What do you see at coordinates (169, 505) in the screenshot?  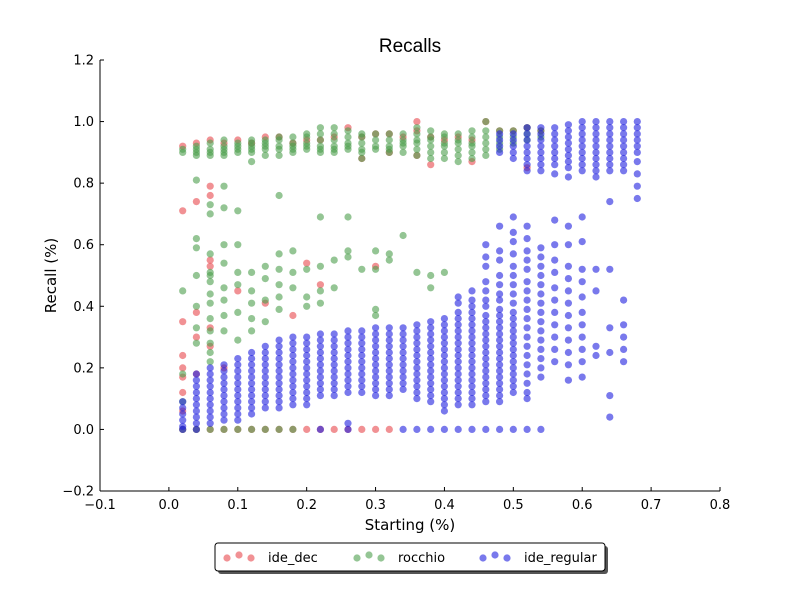 I see `x-tick-label: 0.0` at bounding box center [169, 505].